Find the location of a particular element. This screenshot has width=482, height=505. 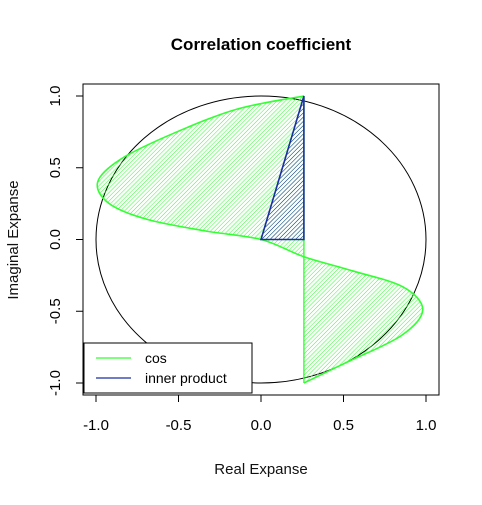

legend: cos inner product is located at coordinates (168, 368).